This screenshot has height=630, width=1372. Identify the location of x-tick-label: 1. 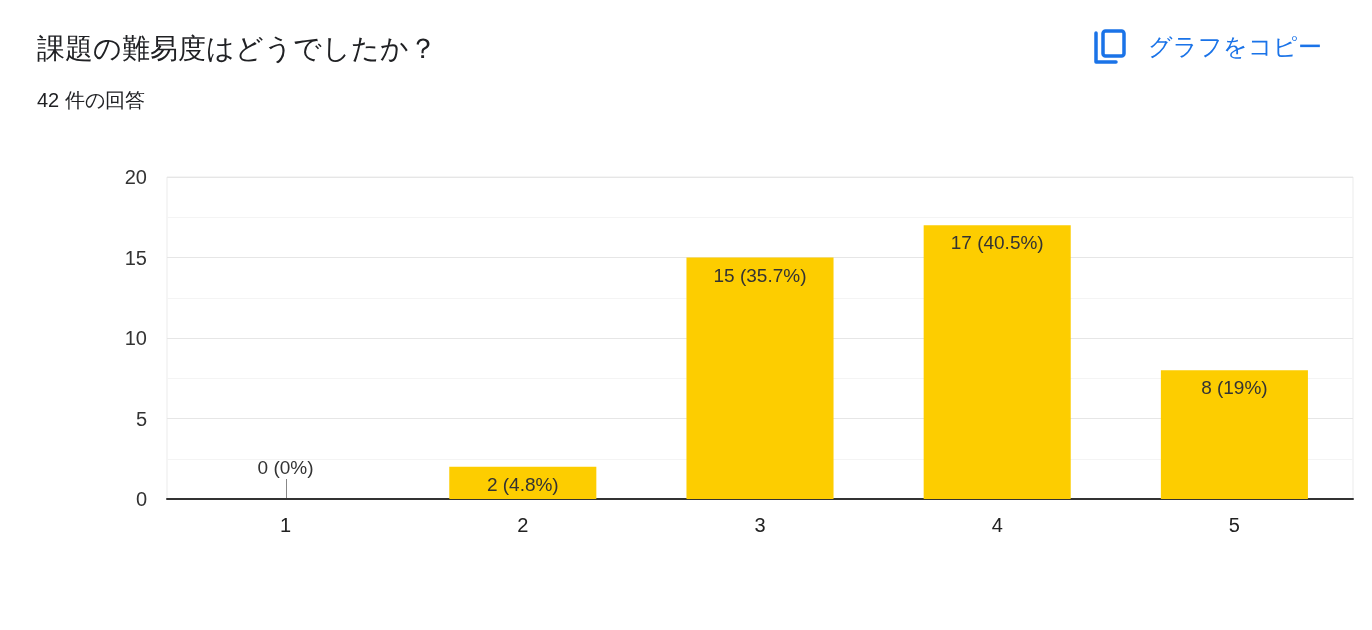
(286, 525).